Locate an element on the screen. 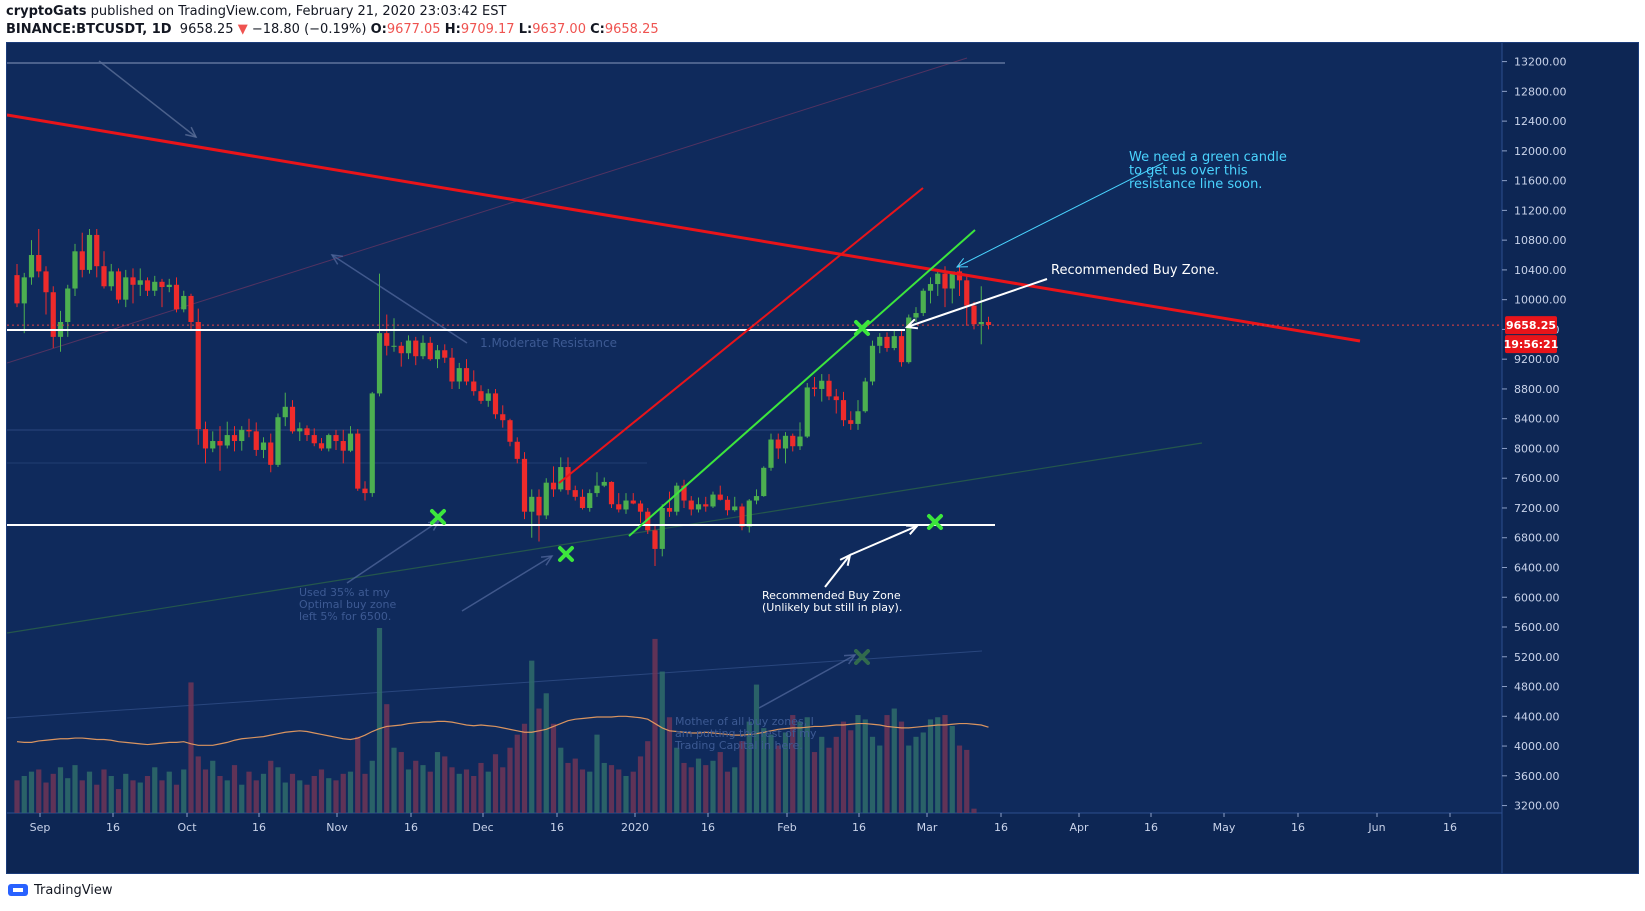 The width and height of the screenshot is (1645, 911). used-35-note-line: Used 35% at my is located at coordinates (344, 592).